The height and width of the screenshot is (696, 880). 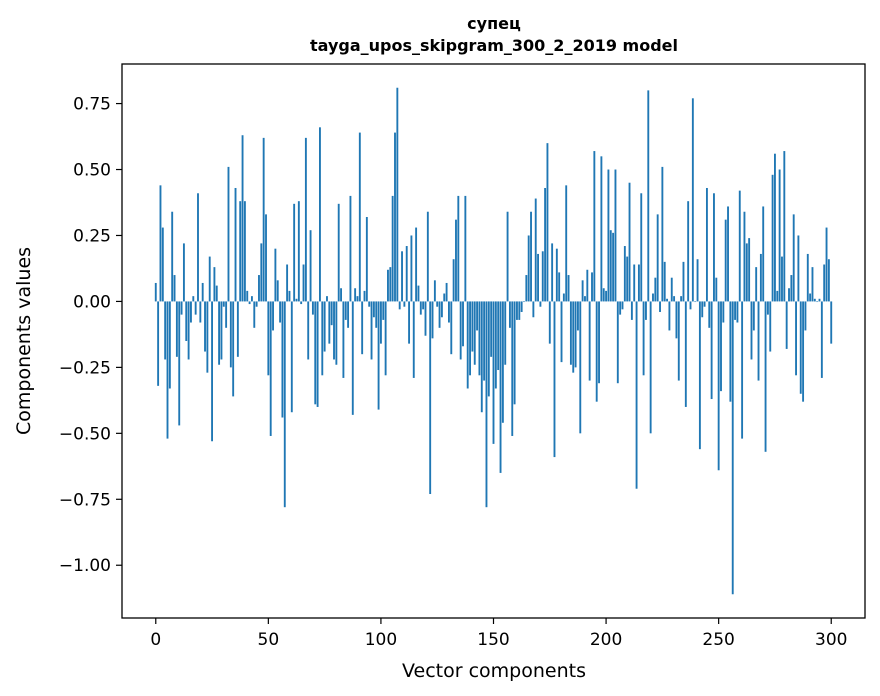 I want to click on y-tick-label: −0.50, so click(x=85, y=434).